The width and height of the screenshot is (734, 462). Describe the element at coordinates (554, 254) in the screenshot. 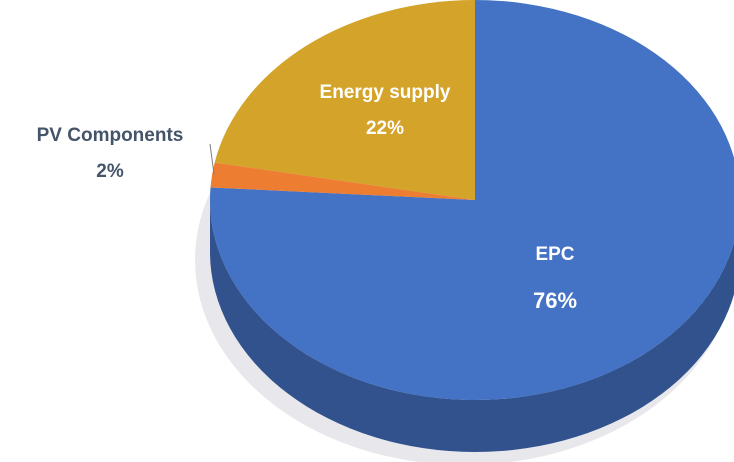

I see `slice-label: EPC` at that location.